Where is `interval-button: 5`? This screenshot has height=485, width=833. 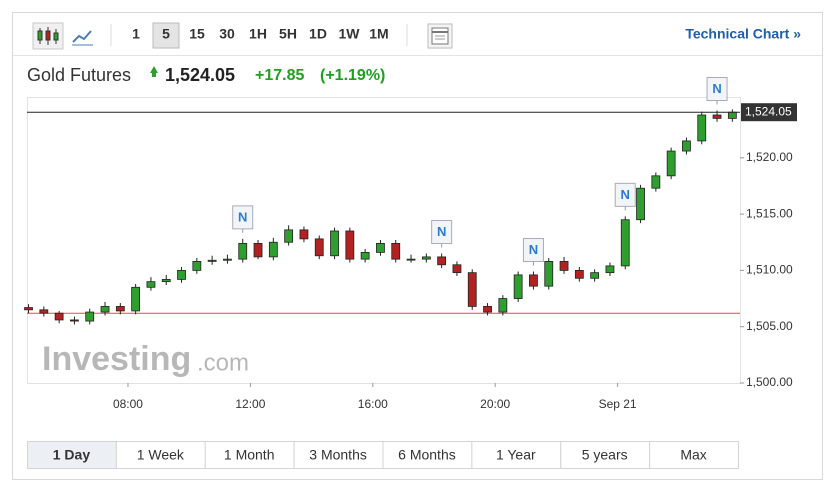 interval-button: 5 is located at coordinates (166, 34).